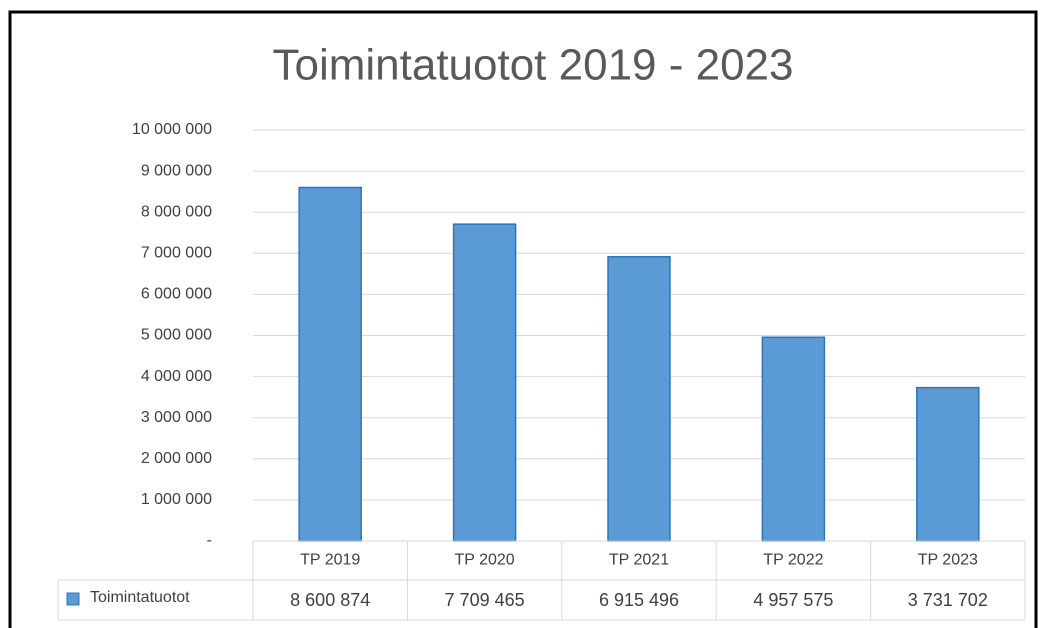 The width and height of the screenshot is (1047, 628). I want to click on y-tick-label: 7 000 000, so click(176, 253).